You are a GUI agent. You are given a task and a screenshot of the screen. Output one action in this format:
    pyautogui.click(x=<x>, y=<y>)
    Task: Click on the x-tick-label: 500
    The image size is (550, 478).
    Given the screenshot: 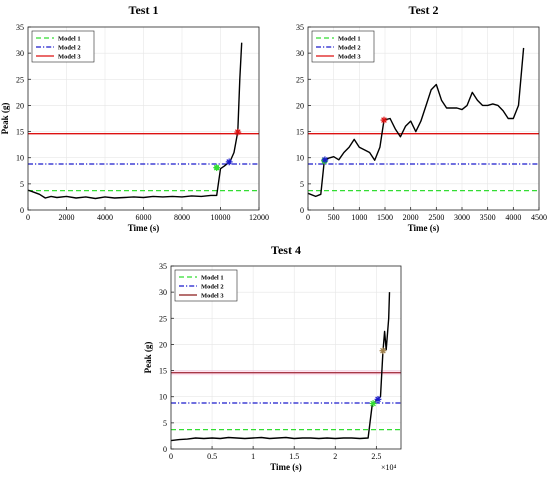 What is the action you would take?
    pyautogui.click(x=334, y=217)
    